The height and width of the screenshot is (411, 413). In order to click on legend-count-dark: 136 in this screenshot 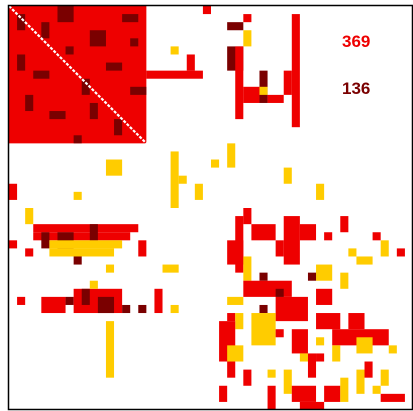, I will do `click(356, 88)`.